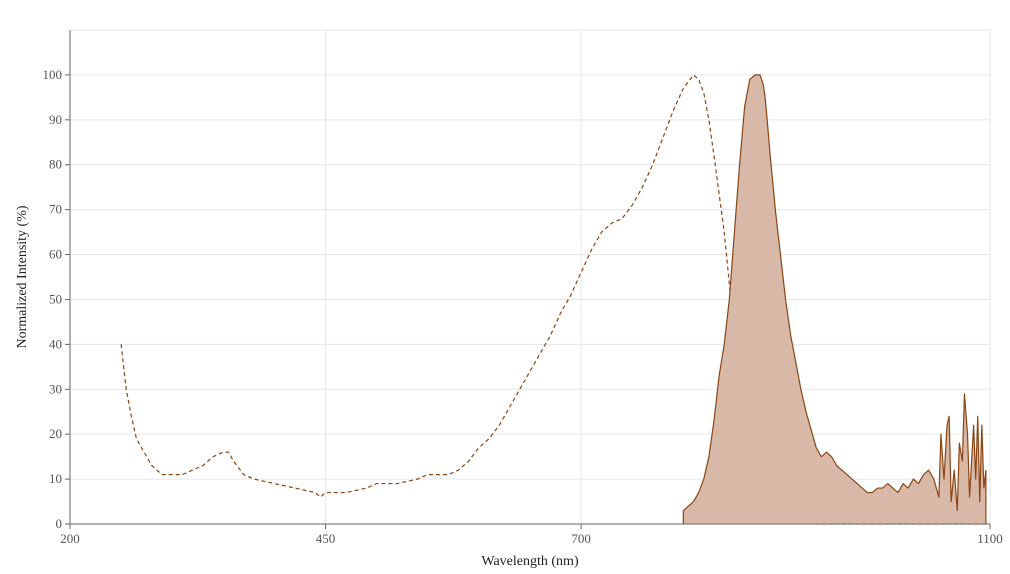  What do you see at coordinates (530, 561) in the screenshot?
I see `x-axis-title: Wavelength (nm)` at bounding box center [530, 561].